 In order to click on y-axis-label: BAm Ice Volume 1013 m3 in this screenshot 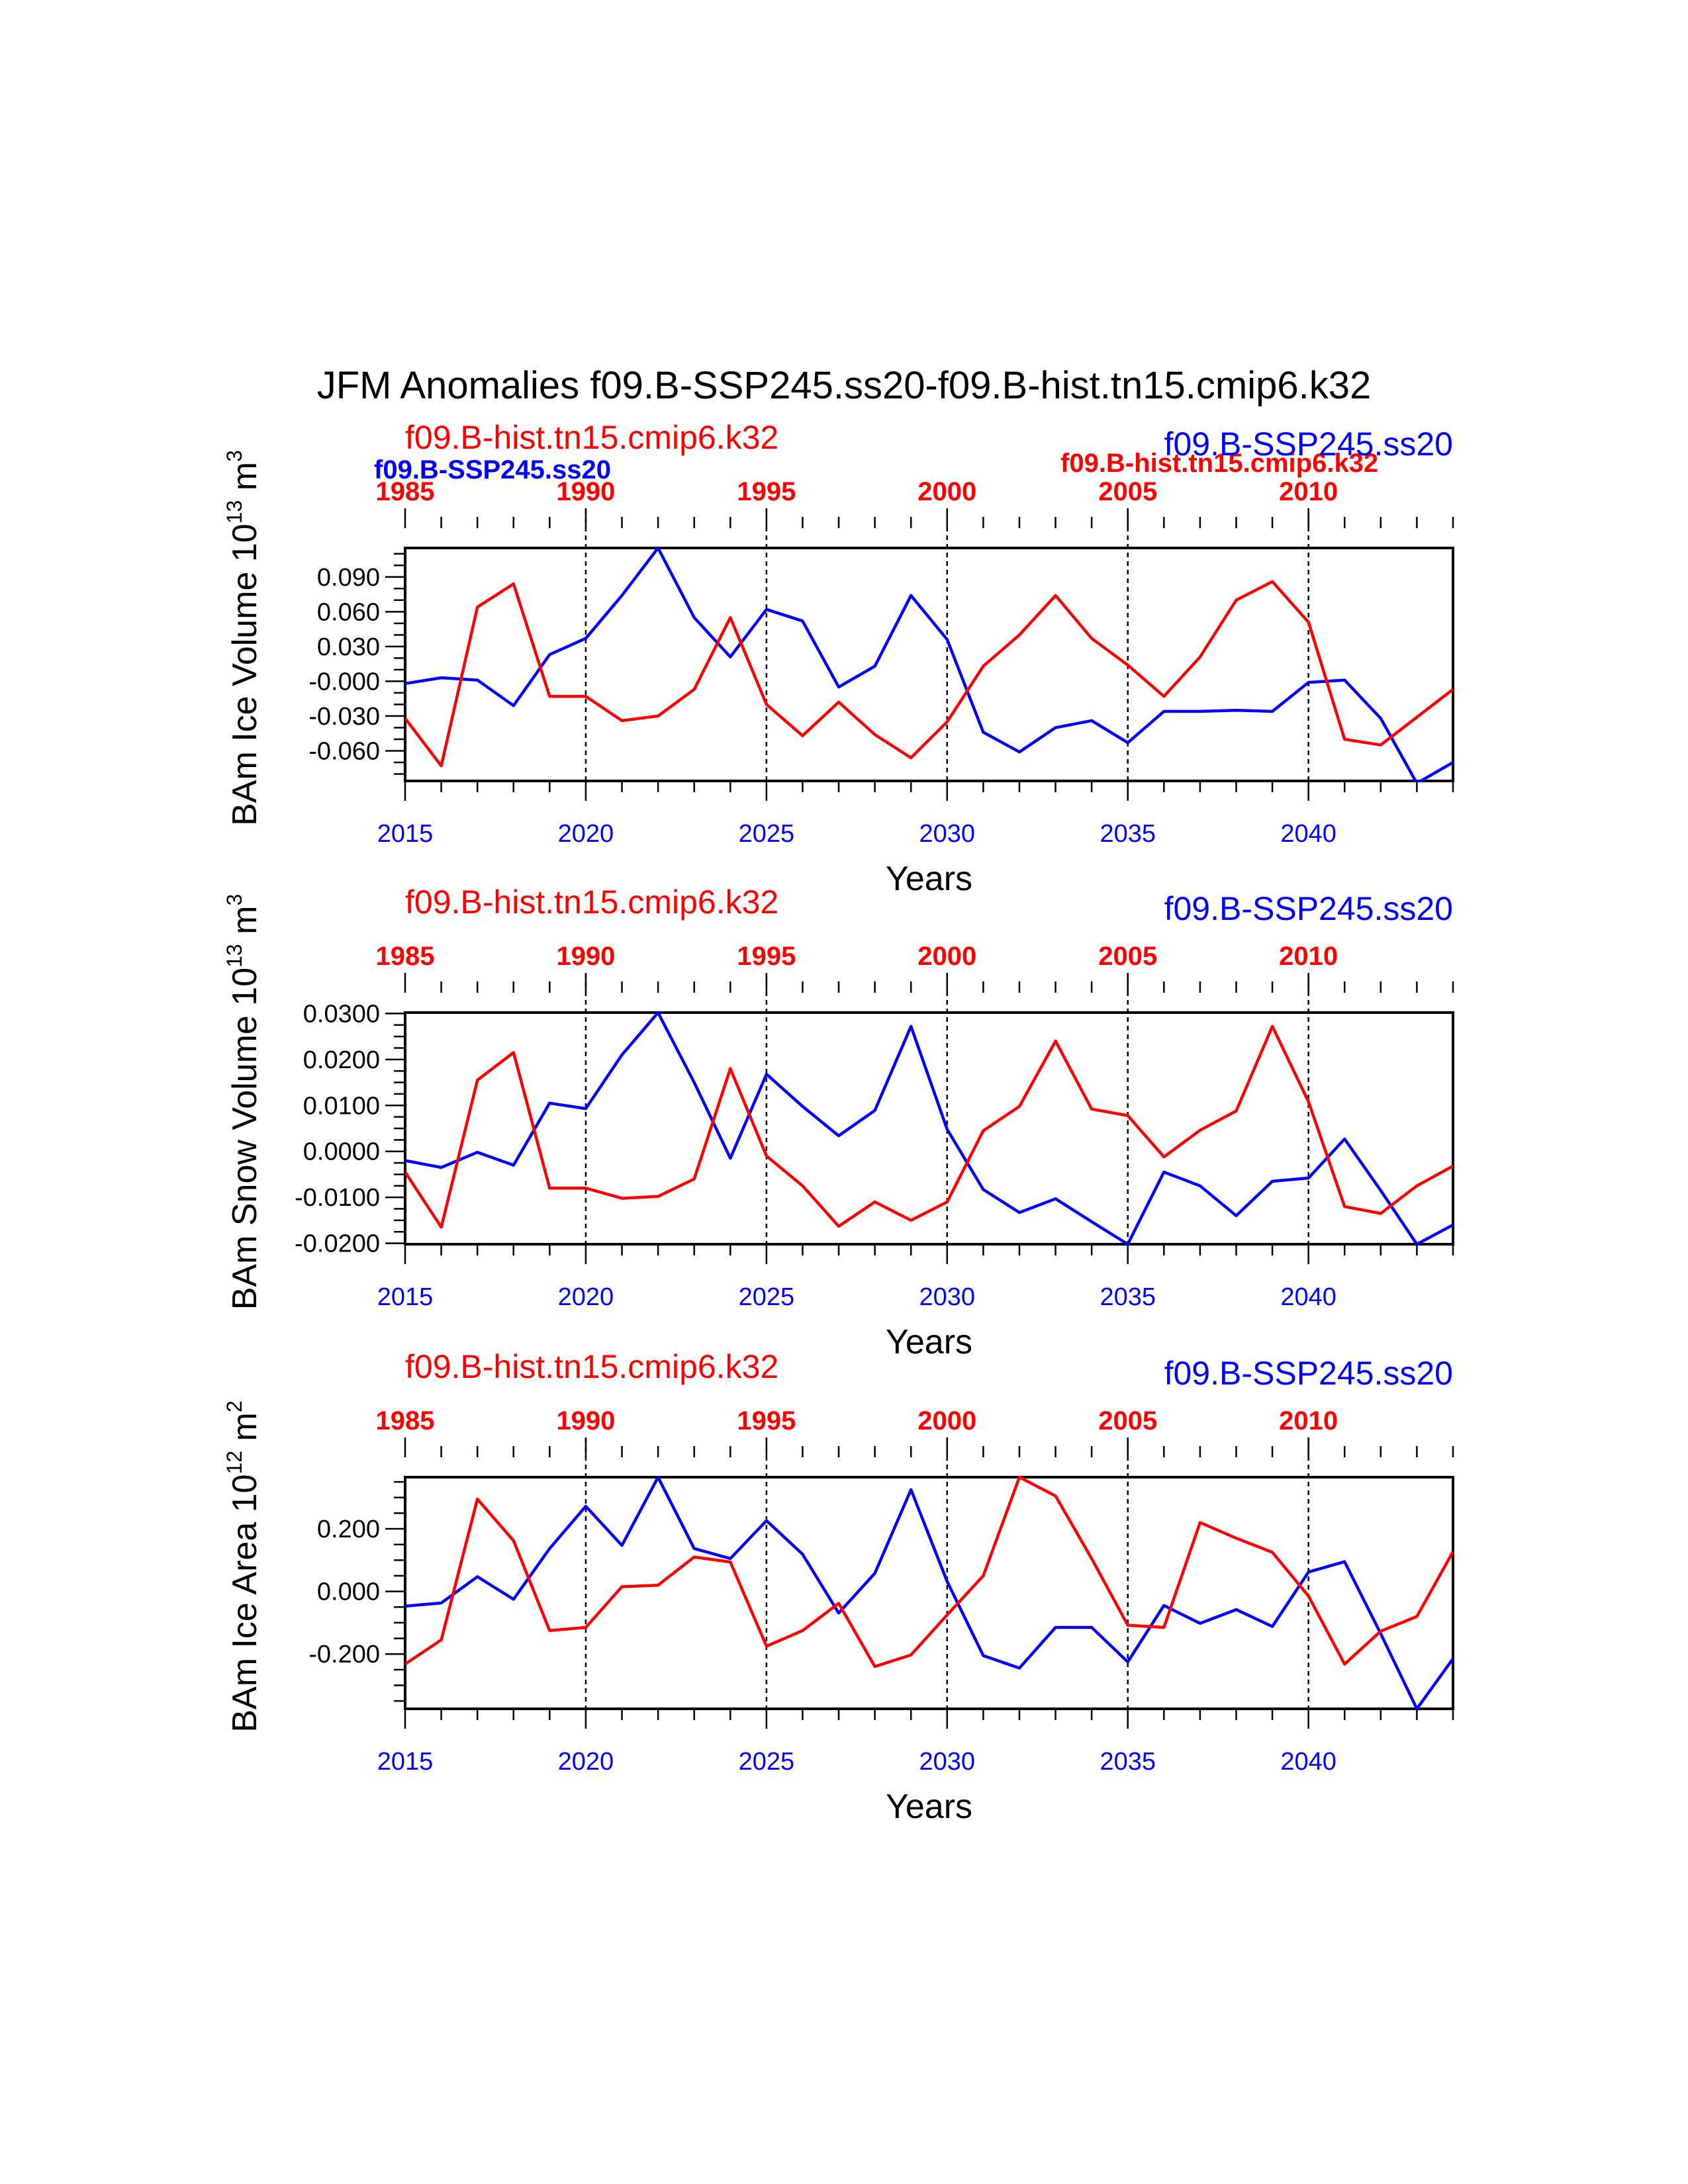, I will do `click(243, 638)`.